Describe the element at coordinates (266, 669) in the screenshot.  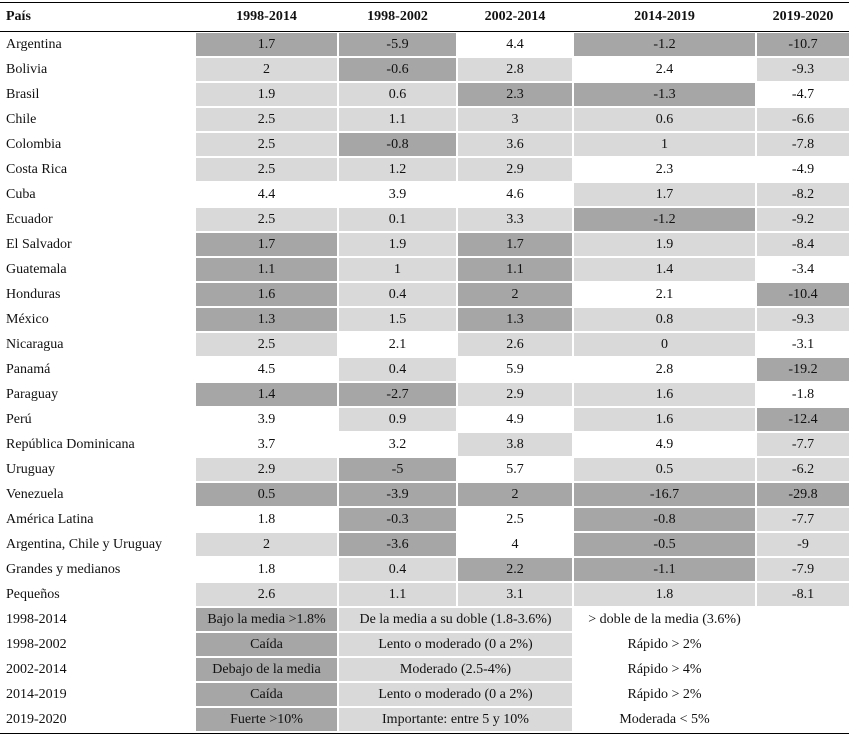
I see `legend-item: Debajo de la media` at that location.